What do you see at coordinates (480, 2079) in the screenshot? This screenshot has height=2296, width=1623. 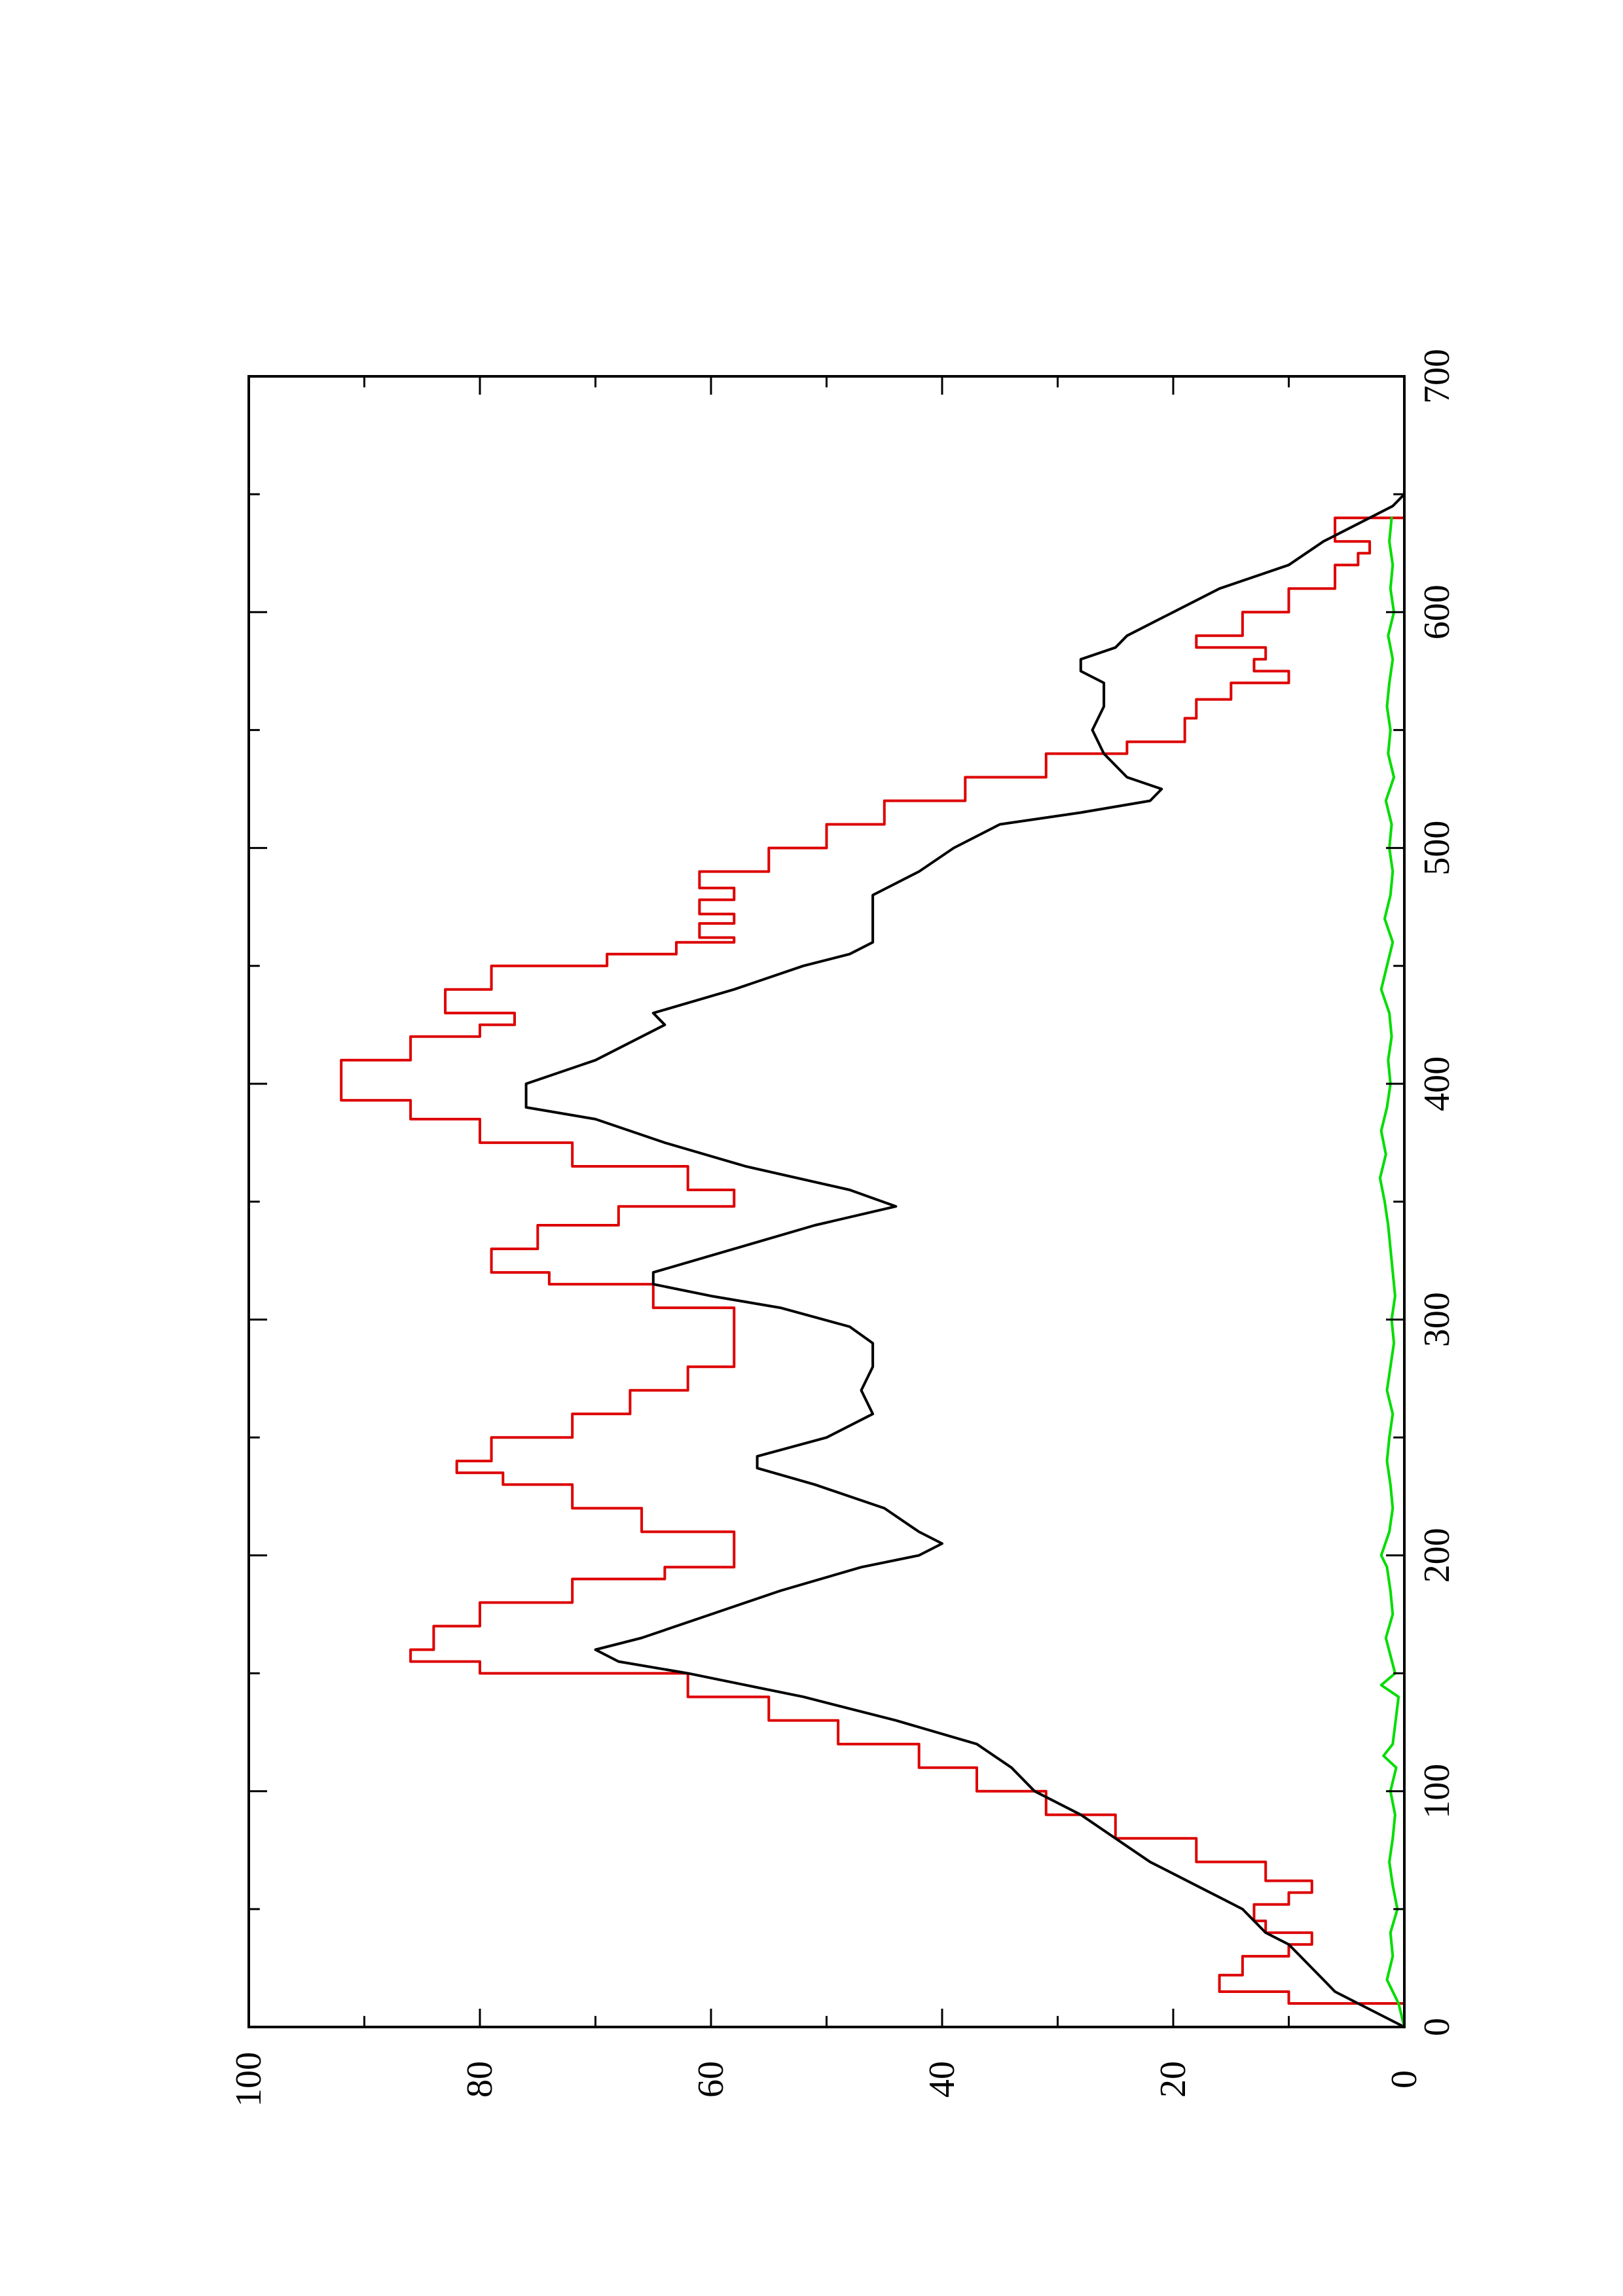 I see `y-tick-label: 80` at bounding box center [480, 2079].